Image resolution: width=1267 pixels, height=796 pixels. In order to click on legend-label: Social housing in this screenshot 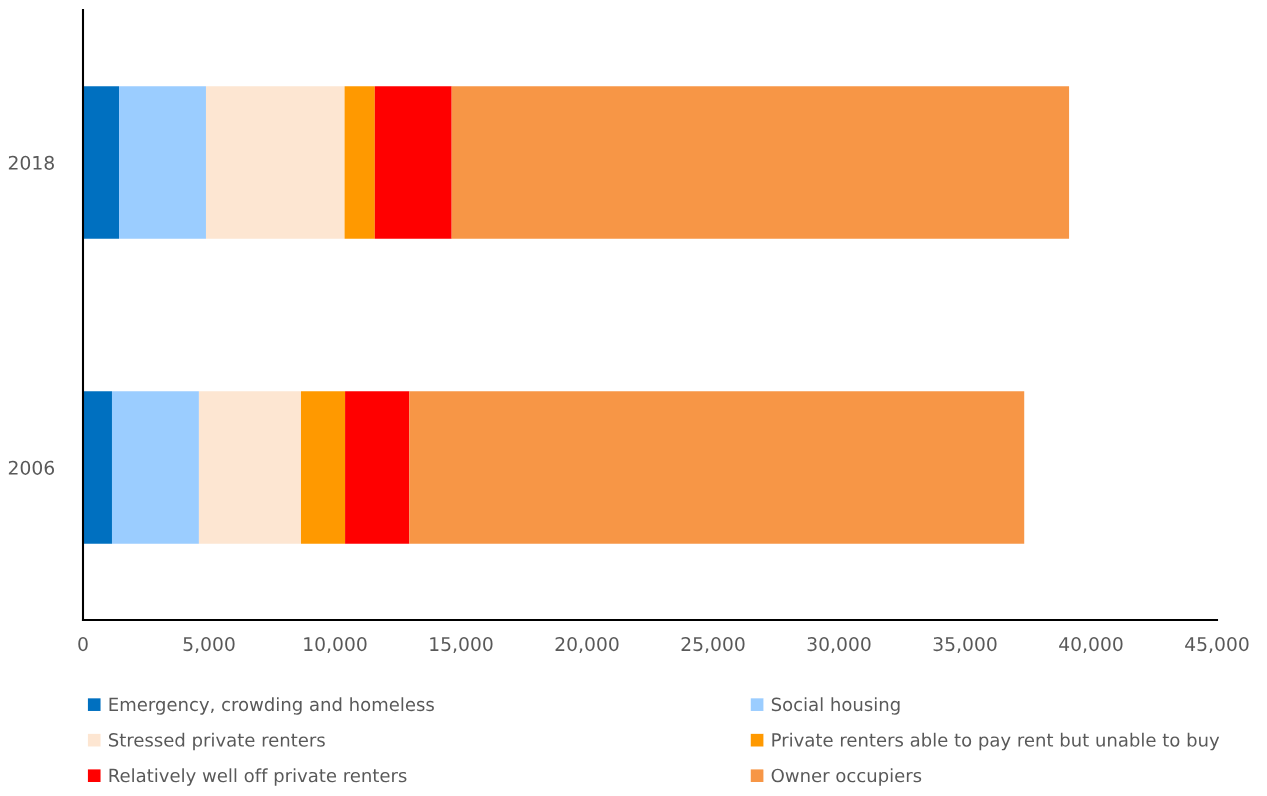, I will do `click(835, 706)`.